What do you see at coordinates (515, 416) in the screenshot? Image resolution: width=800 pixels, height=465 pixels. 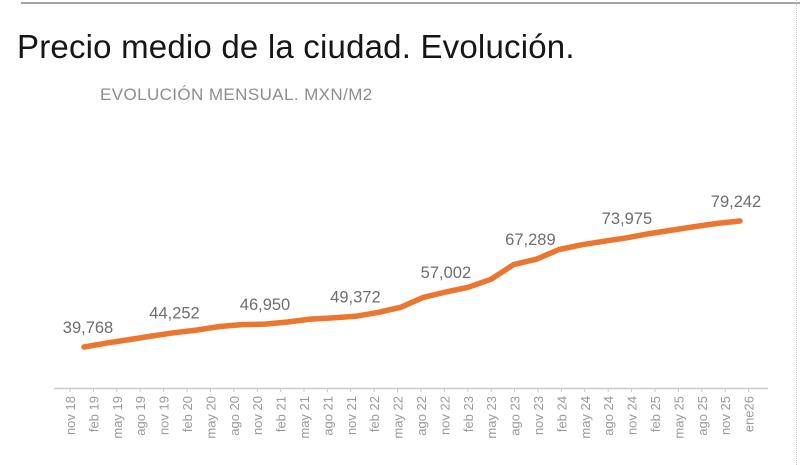 I see `svg-text: ago 23` at bounding box center [515, 416].